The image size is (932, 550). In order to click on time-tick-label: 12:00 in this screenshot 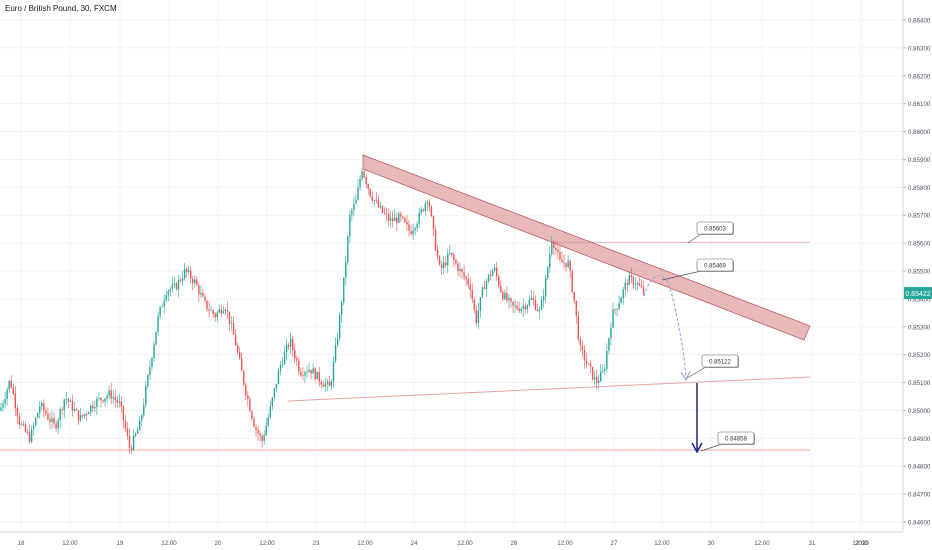, I will do `click(70, 543)`.